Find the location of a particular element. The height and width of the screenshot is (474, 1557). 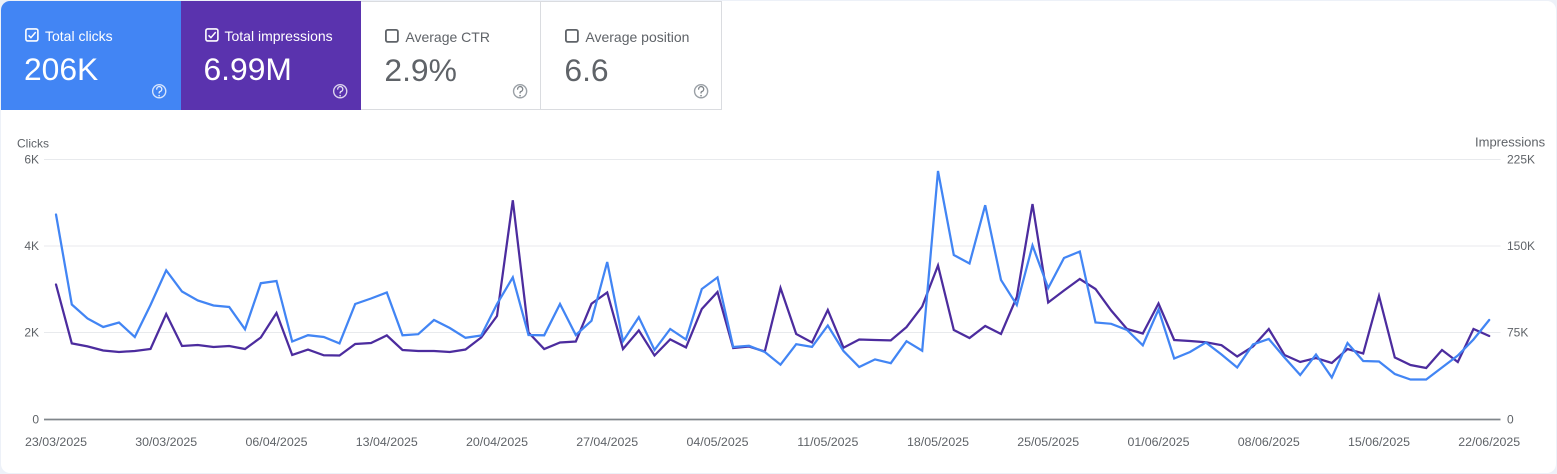

svg-text: 23/03/2025 is located at coordinates (56, 442).